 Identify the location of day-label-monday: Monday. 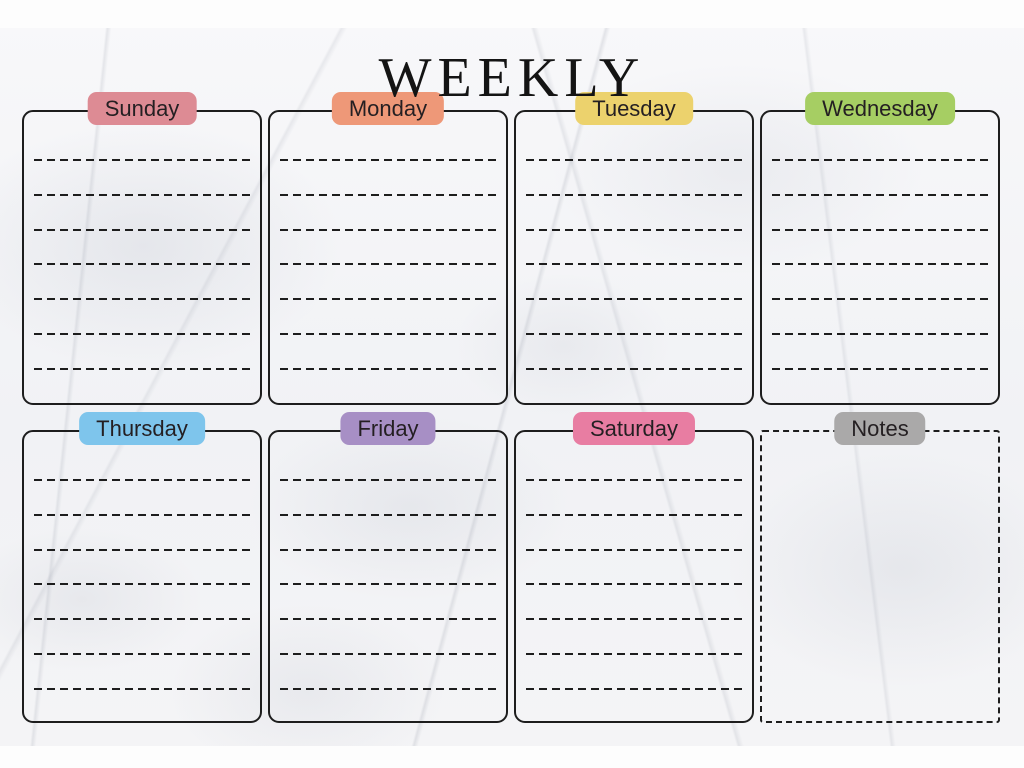
(388, 108).